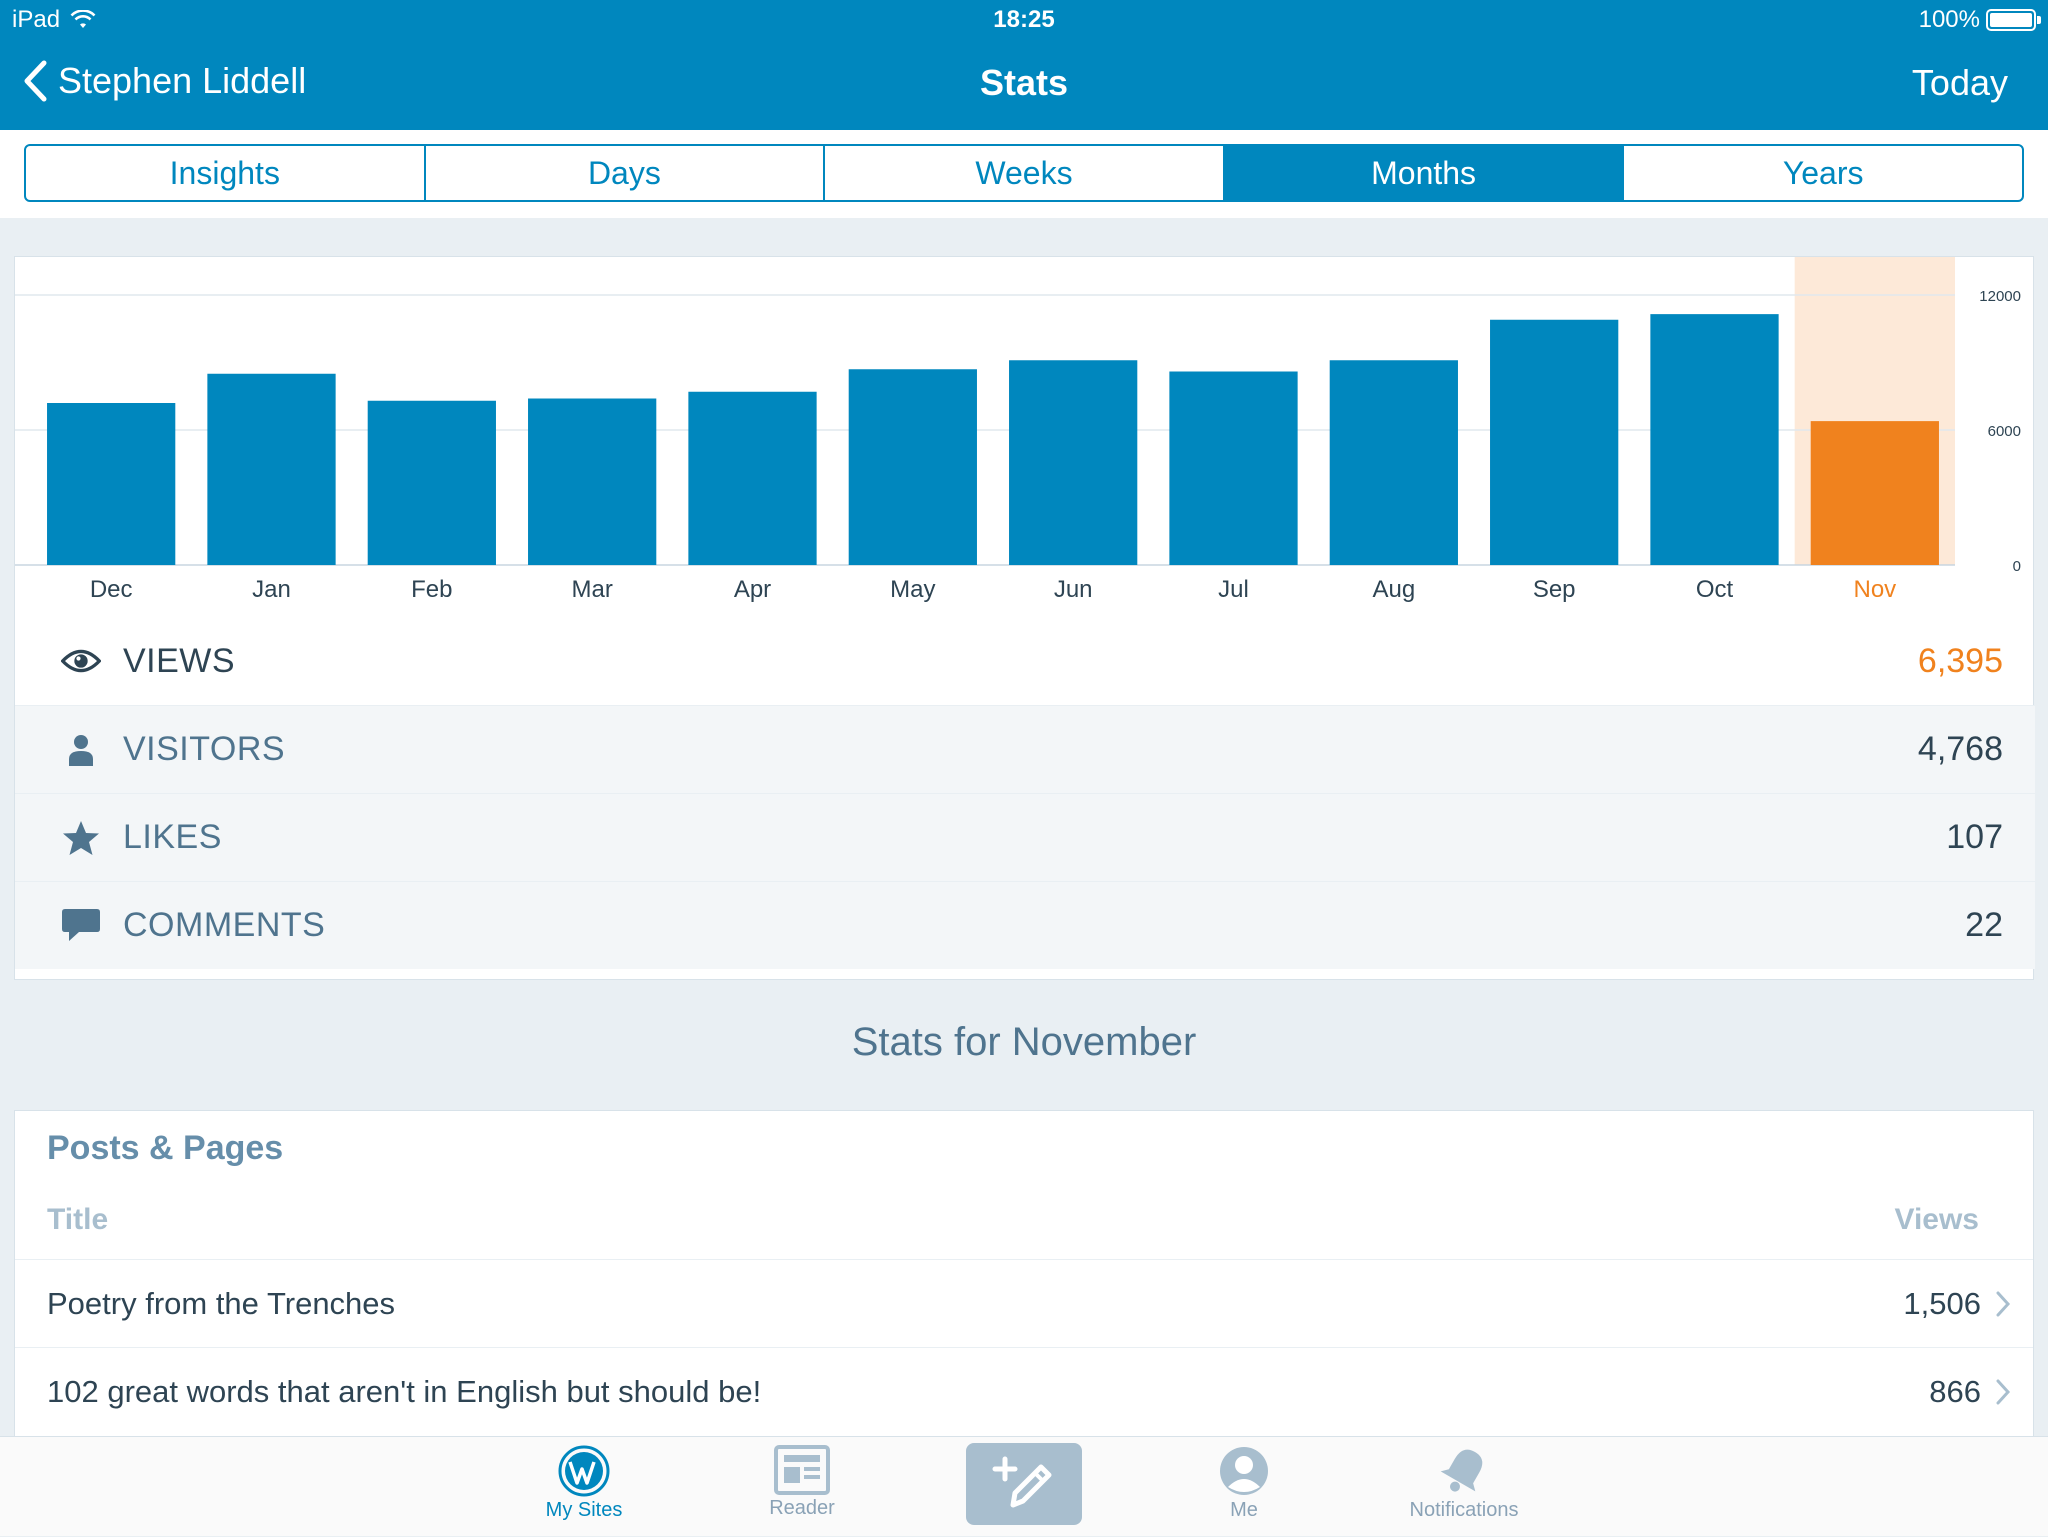 This screenshot has width=2048, height=1537. I want to click on y-tick-label: 12000, so click(2000, 296).